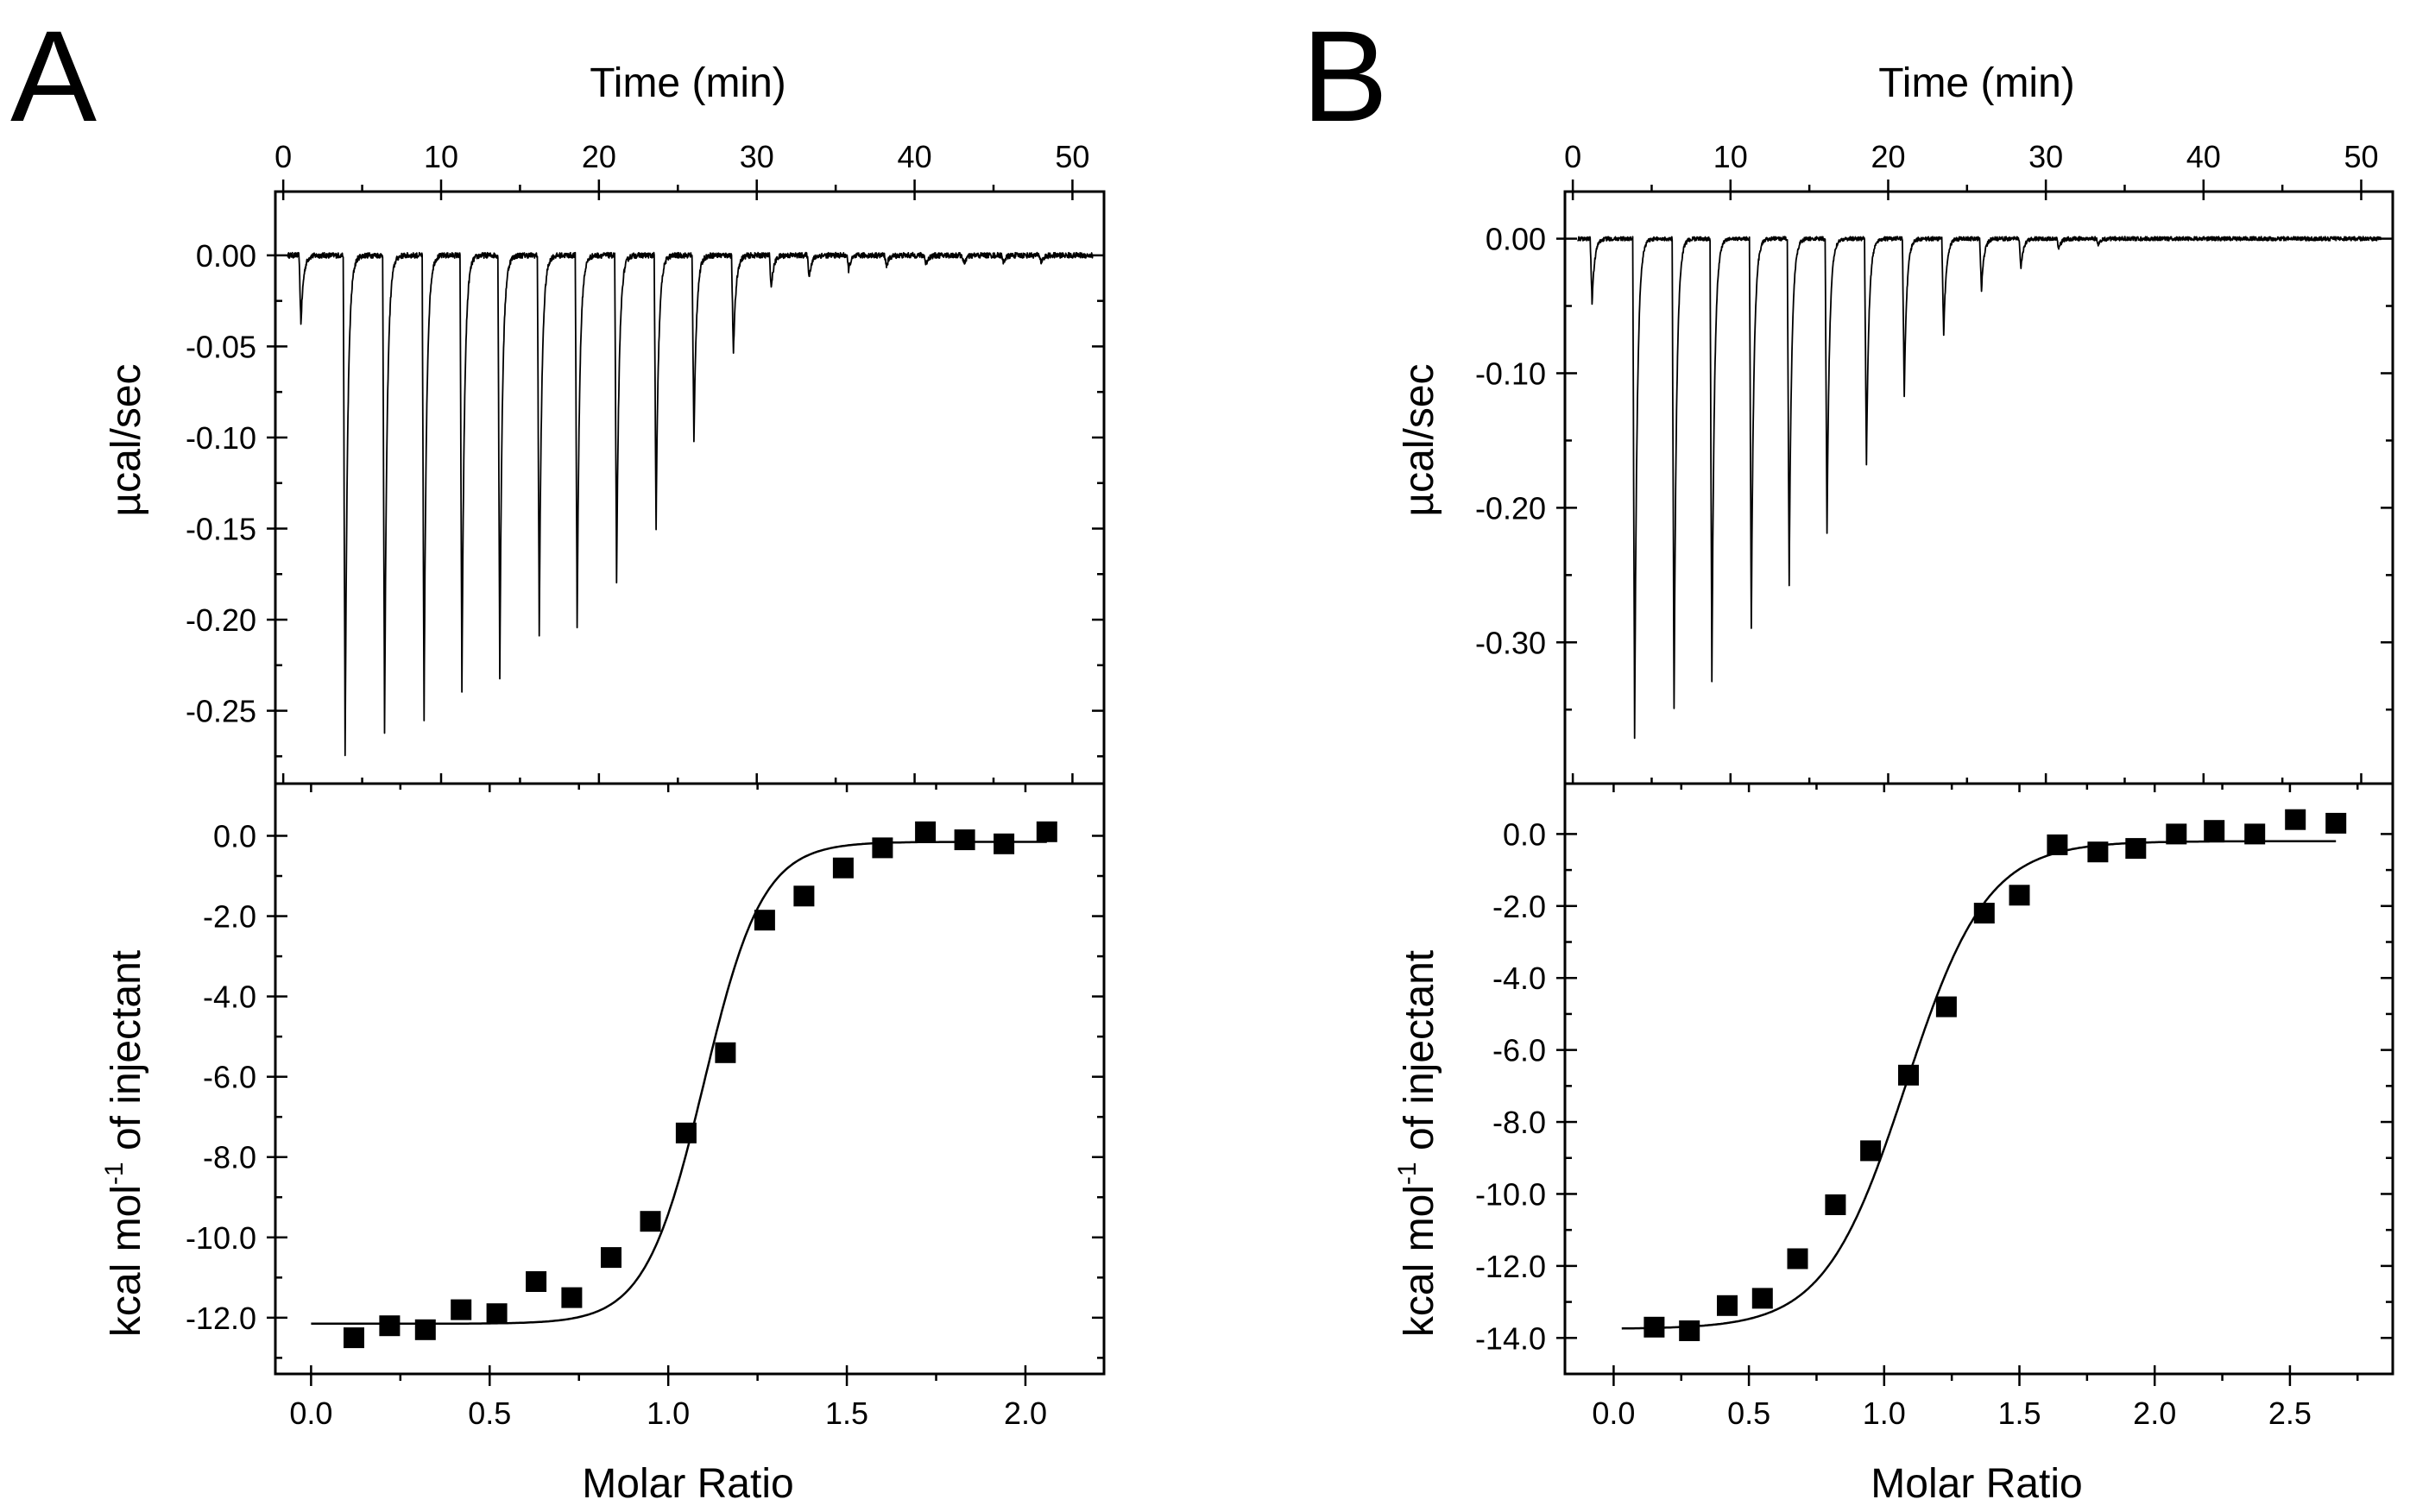  I want to click on panel-a-enthalpy-axis-title: kcal mol-1 of injectant, so click(124, 1143).